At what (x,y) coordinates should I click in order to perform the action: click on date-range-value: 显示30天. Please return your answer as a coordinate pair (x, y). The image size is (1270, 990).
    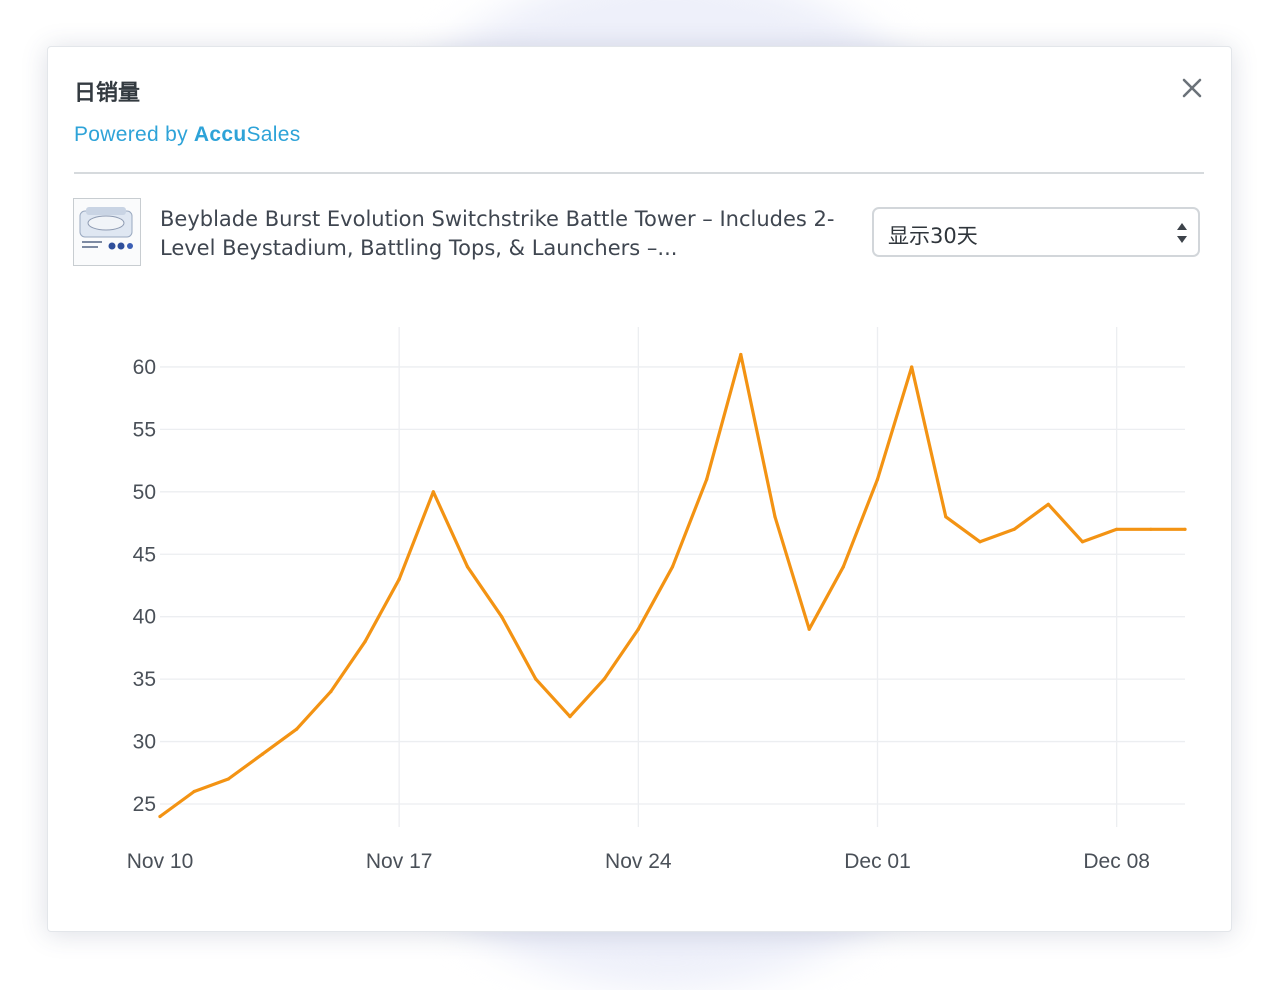
    Looking at the image, I should click on (933, 236).